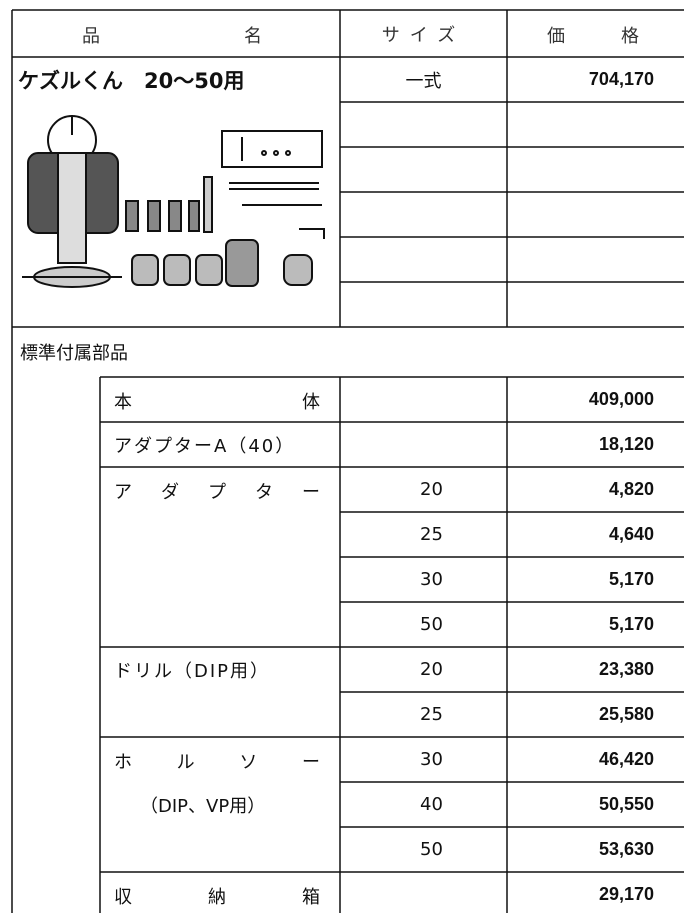  Describe the element at coordinates (626, 714) in the screenshot. I see `item-price: 25,580` at that location.